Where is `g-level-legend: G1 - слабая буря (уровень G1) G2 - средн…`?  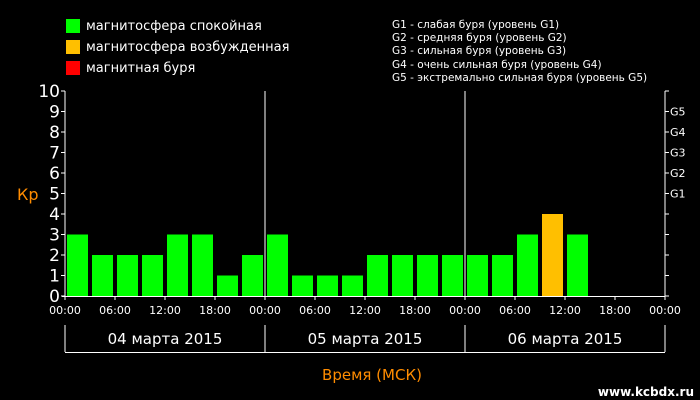
g-level-legend: G1 - слабая буря (уровень G1) G2 - средн… is located at coordinates (519, 52).